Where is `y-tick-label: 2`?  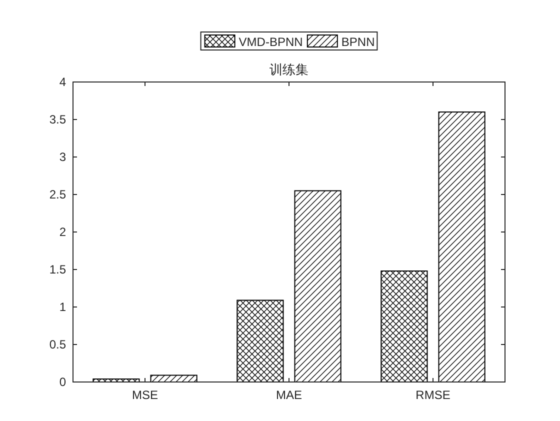
y-tick-label: 2 is located at coordinates (62, 232).